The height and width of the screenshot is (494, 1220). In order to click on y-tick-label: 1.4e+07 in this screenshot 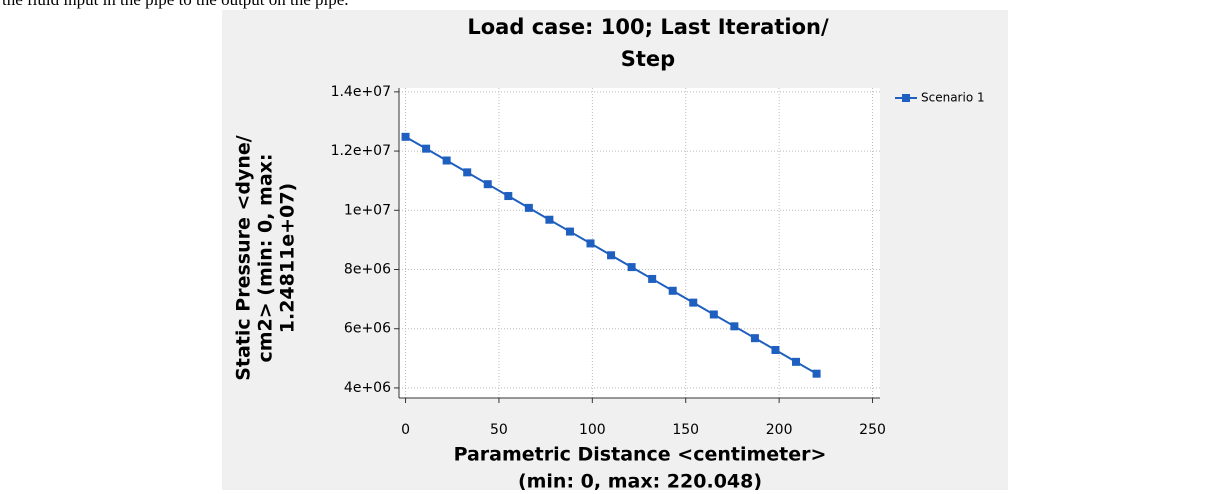, I will do `click(361, 92)`.